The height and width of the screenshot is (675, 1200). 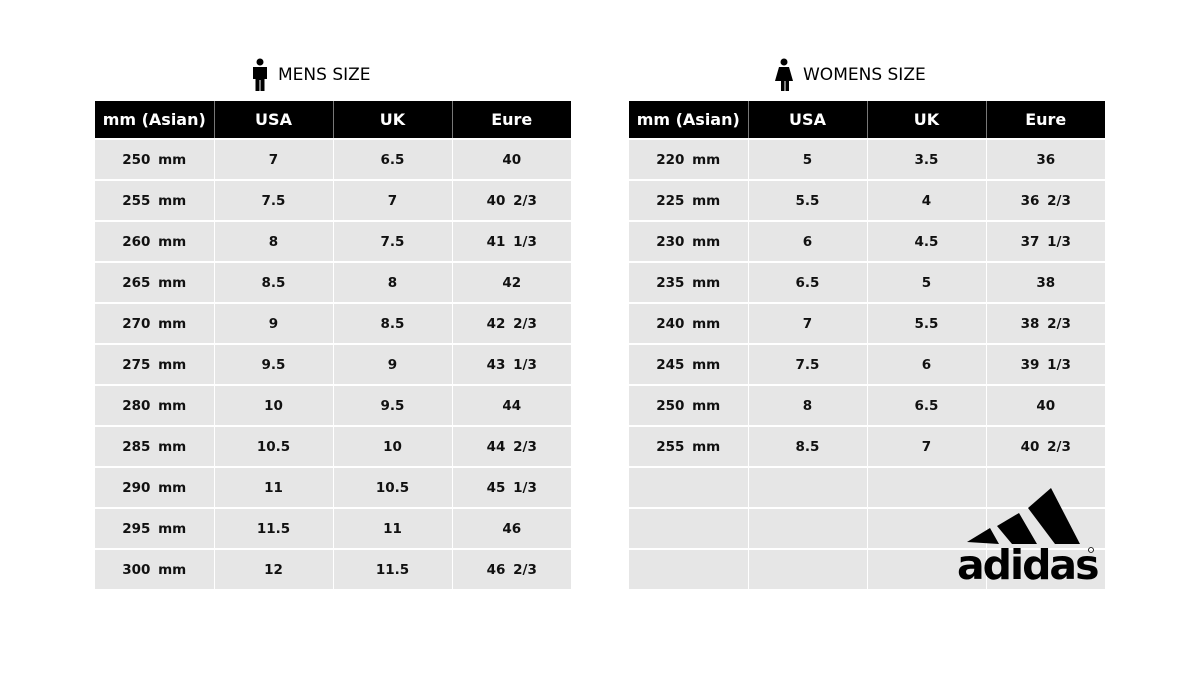 I want to click on table-cell: 8.5, so click(x=392, y=323).